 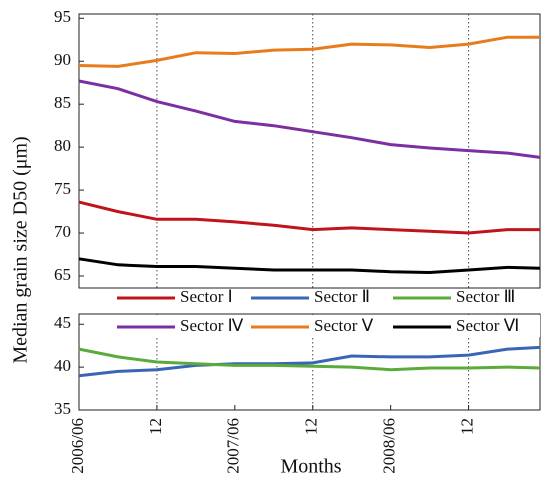 What do you see at coordinates (62, 408) in the screenshot?
I see `y-tick-label: 35` at bounding box center [62, 408].